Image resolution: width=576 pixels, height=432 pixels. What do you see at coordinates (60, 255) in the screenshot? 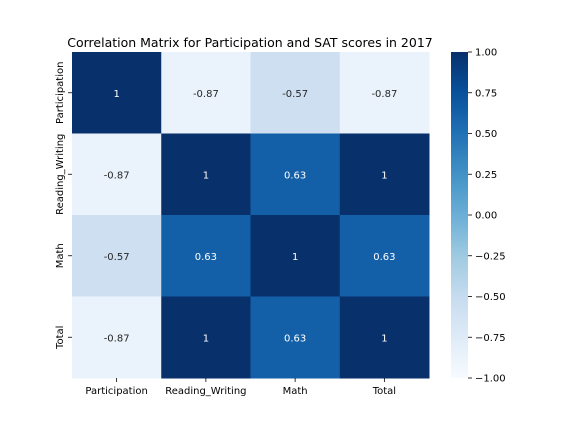
I see `y-tick-label: Math` at bounding box center [60, 255].